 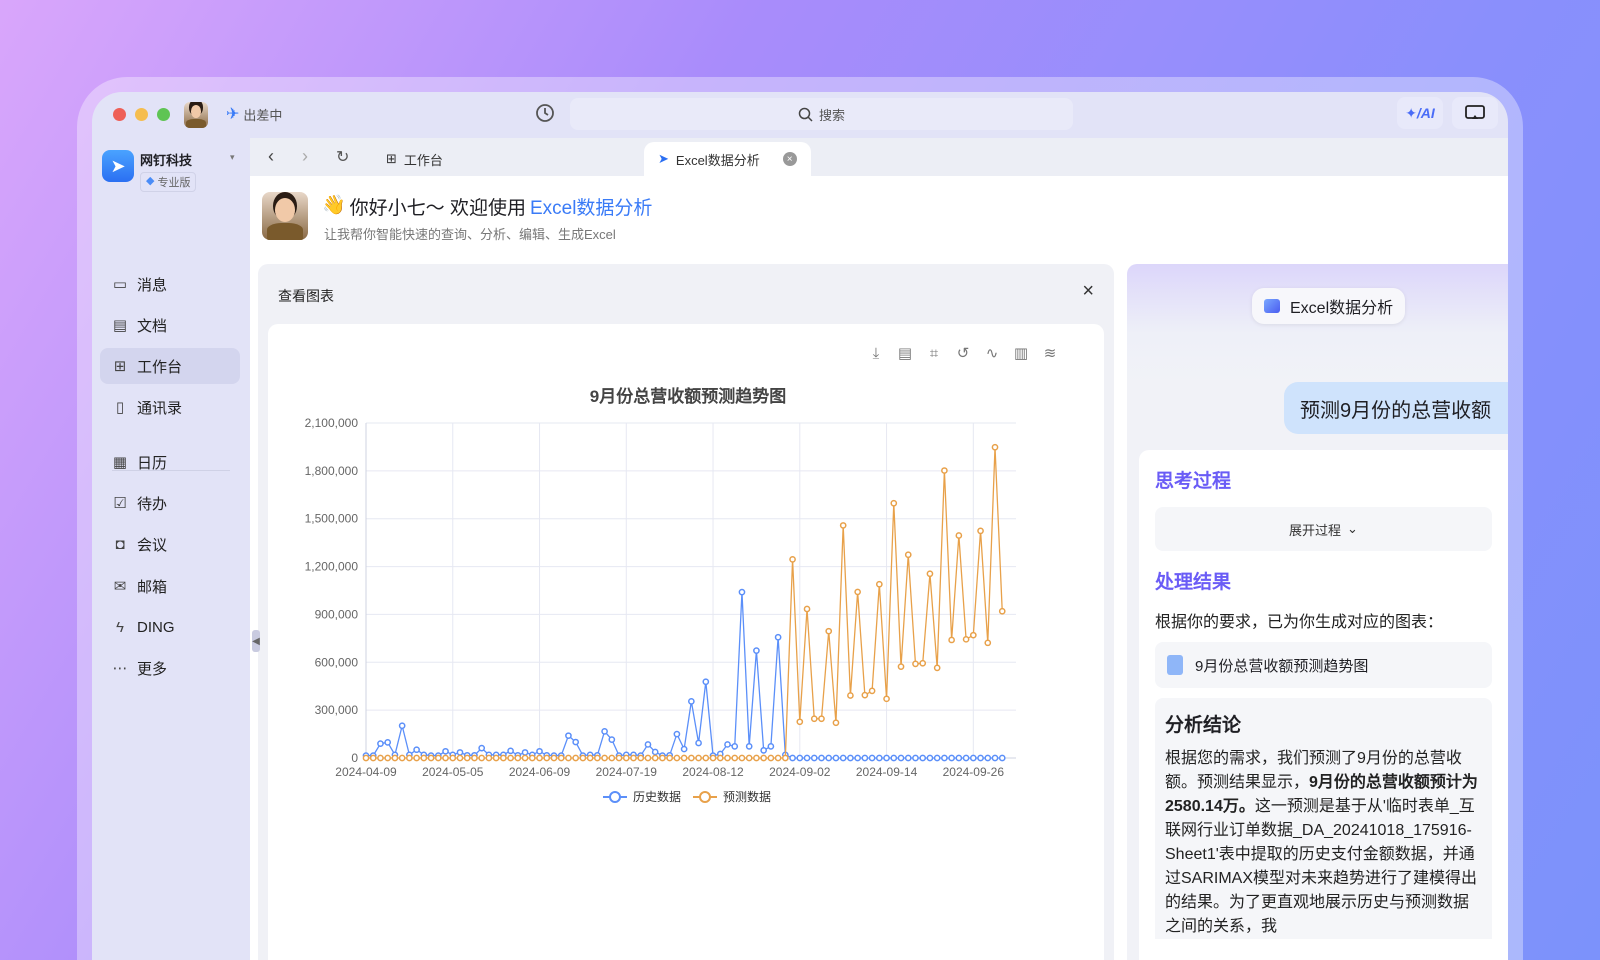 I want to click on sidebar-item-1: ▤ 文档, so click(x=170, y=325).